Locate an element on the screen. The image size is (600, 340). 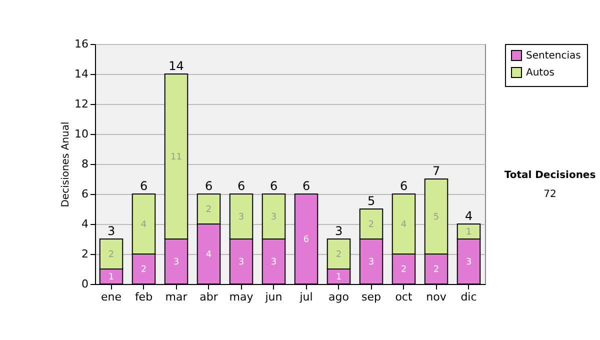
y-tick-label: 2 is located at coordinates (85, 254).